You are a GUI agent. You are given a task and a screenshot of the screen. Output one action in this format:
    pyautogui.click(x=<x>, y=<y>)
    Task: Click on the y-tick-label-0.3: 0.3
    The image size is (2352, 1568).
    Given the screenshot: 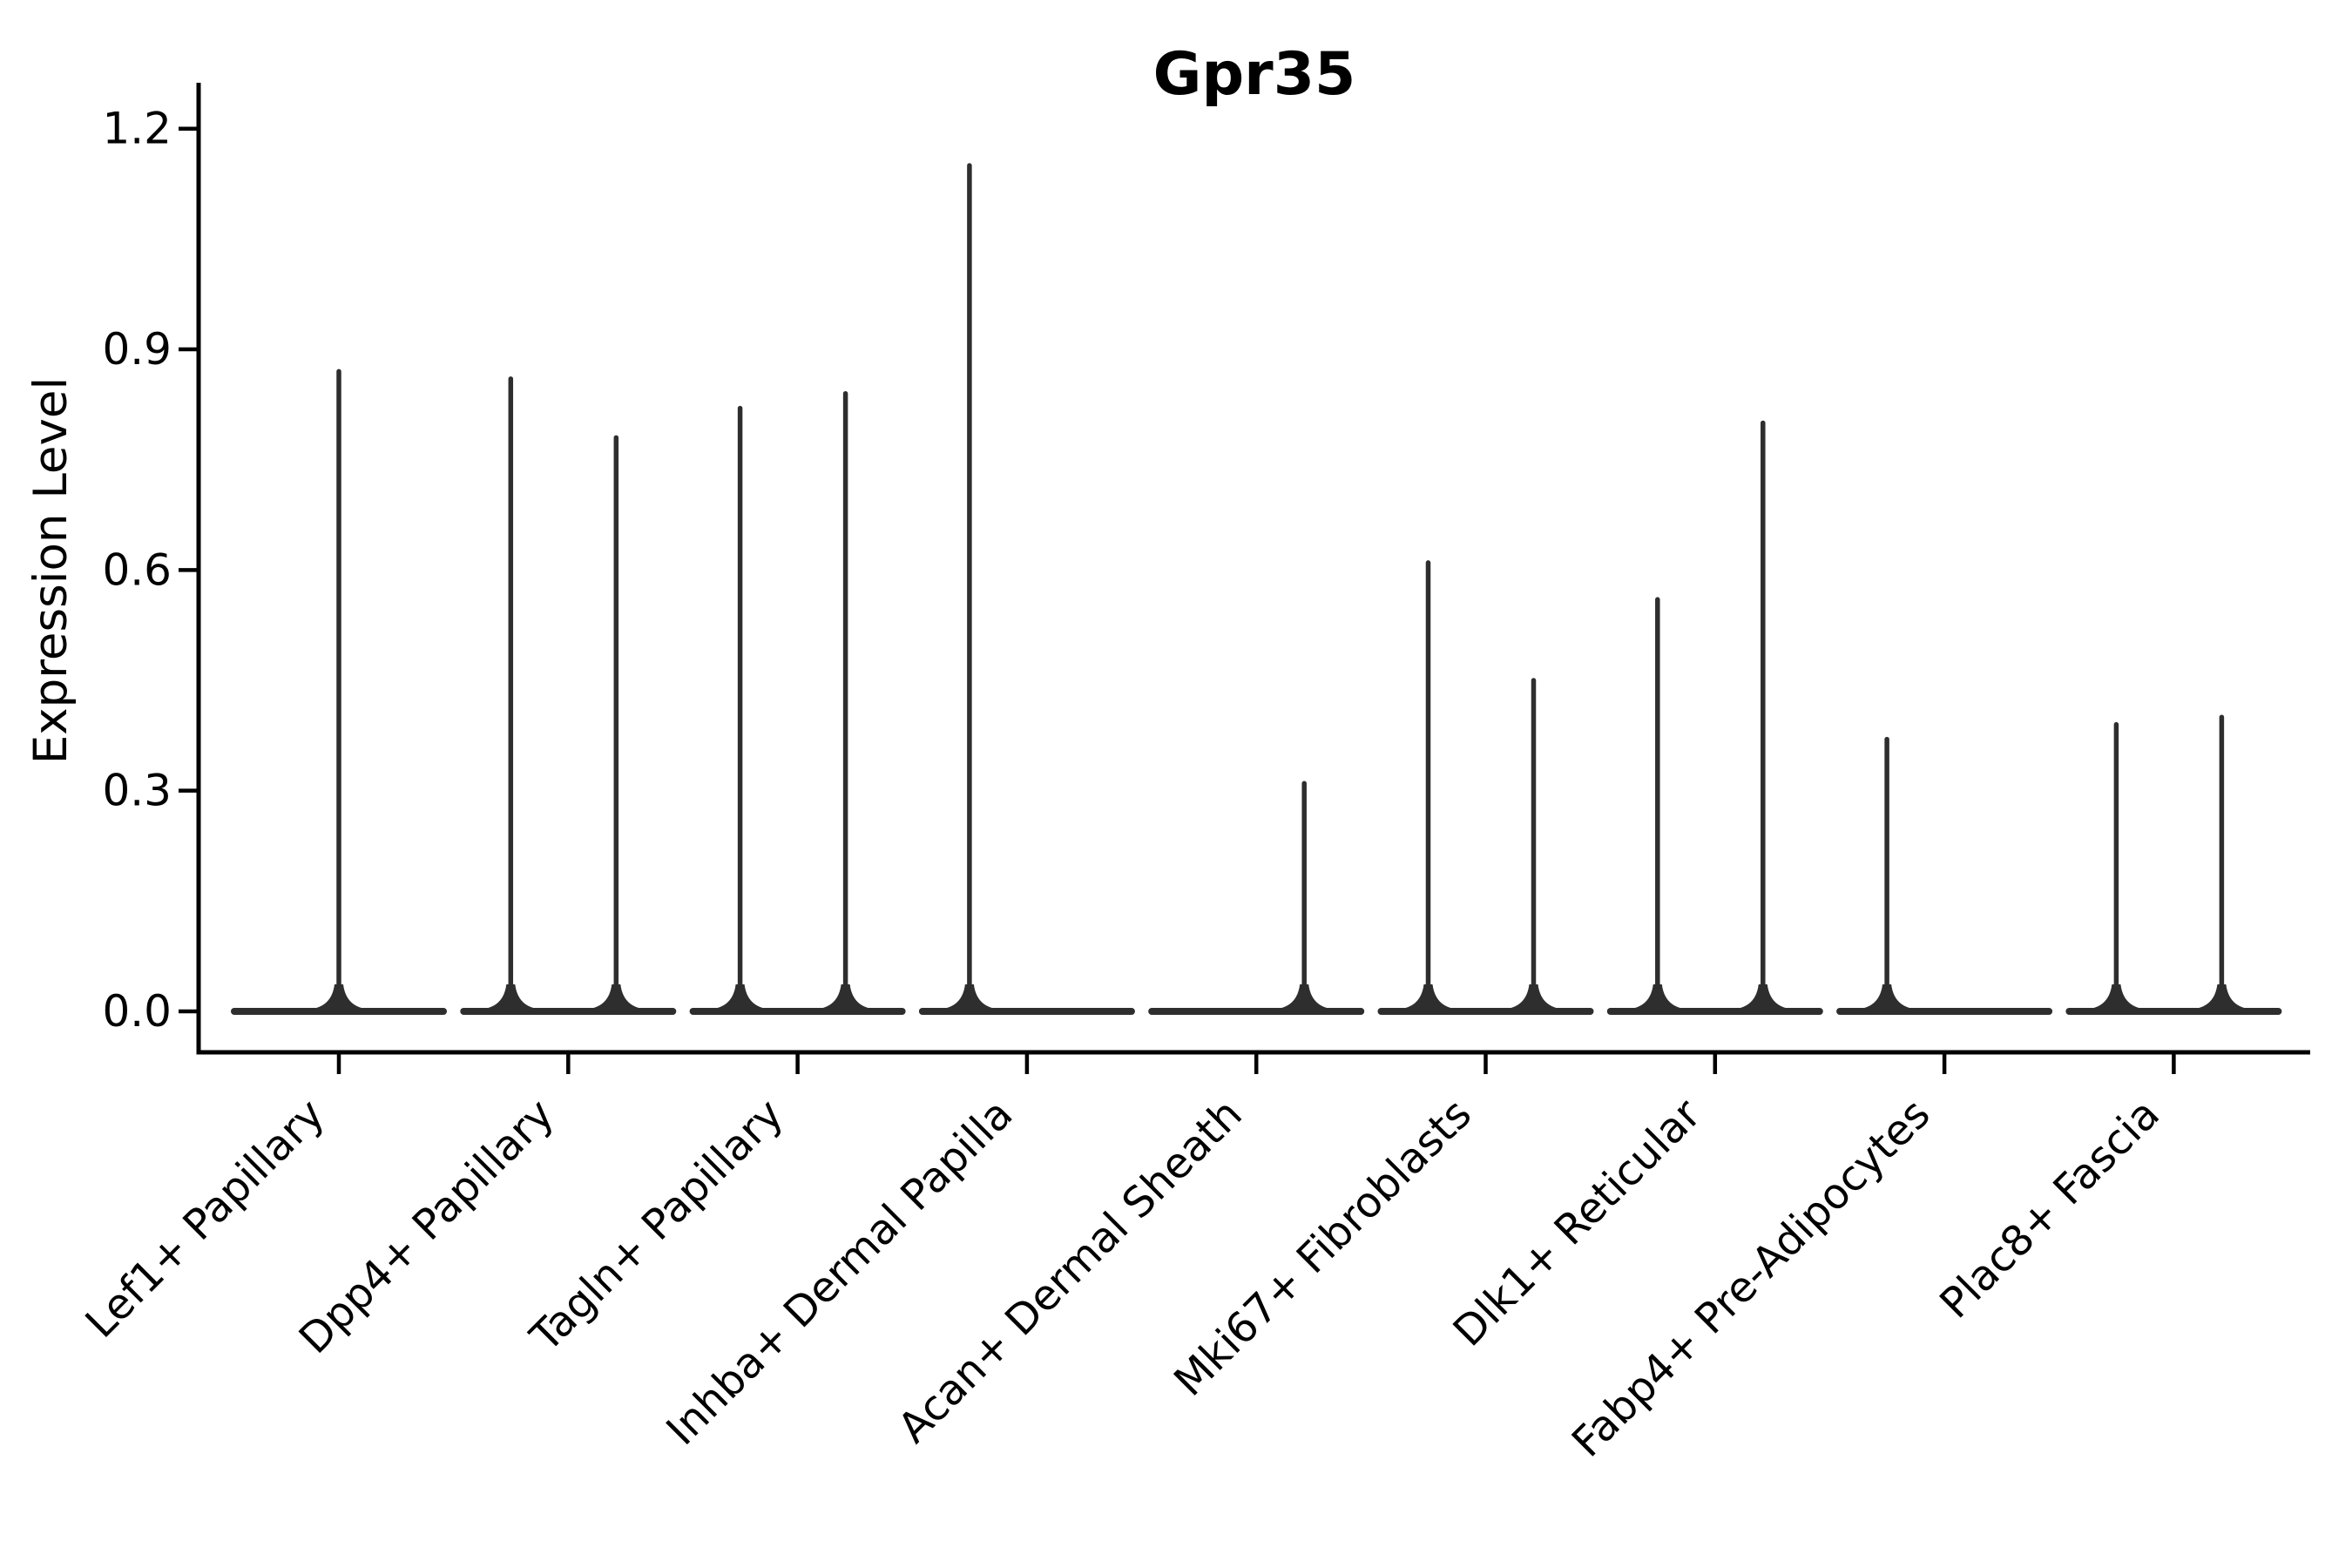 What is the action you would take?
    pyautogui.click(x=137, y=791)
    